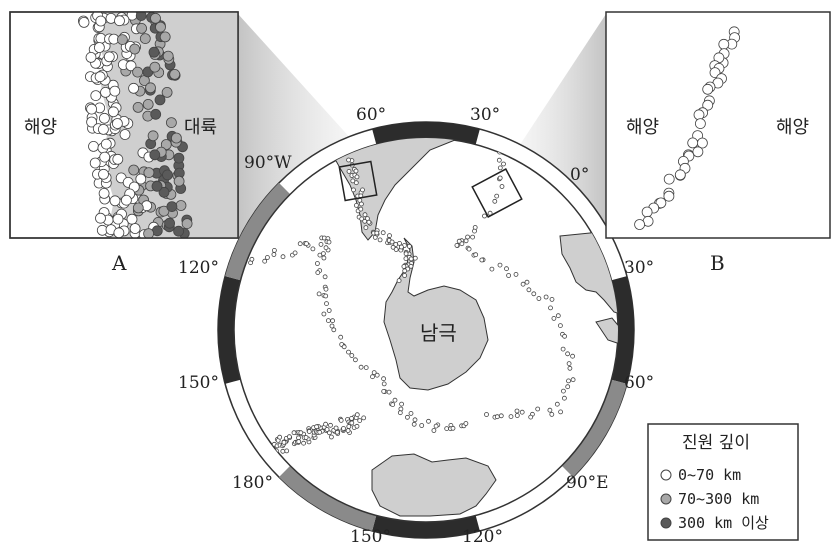 This screenshot has width=838, height=548. Describe the element at coordinates (666, 475) in the screenshot. I see `legend-swatch-shallow` at that location.